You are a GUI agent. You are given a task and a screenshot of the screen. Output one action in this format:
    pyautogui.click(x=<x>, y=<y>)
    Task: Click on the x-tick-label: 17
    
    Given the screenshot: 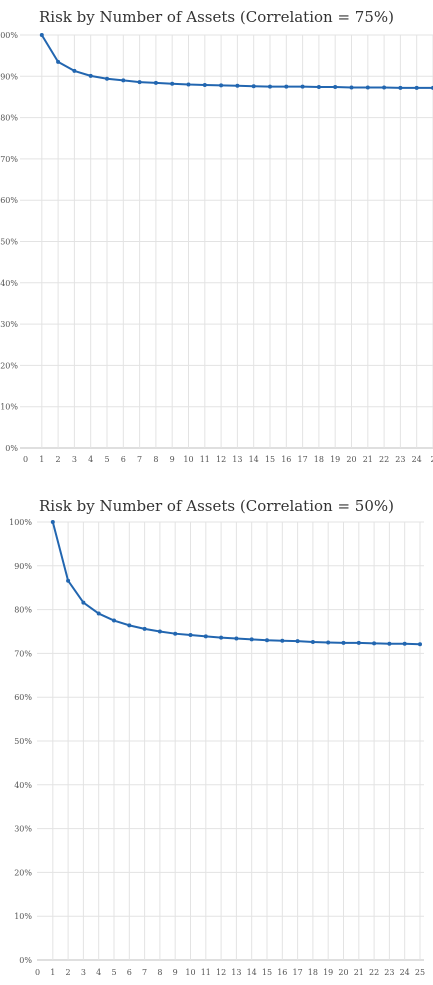 What is the action you would take?
    pyautogui.click(x=303, y=459)
    